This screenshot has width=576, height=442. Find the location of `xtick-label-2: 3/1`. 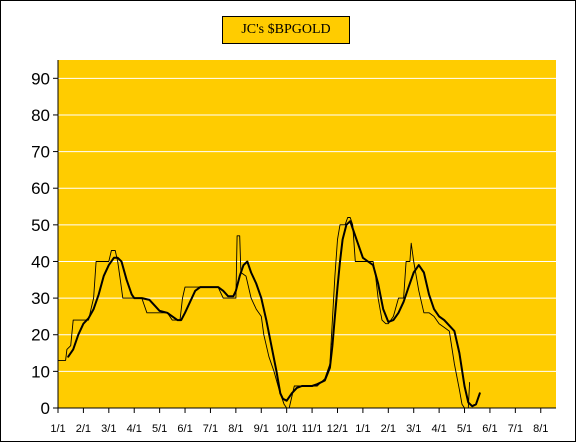

xtick-label-2: 3/1 is located at coordinates (108, 429).